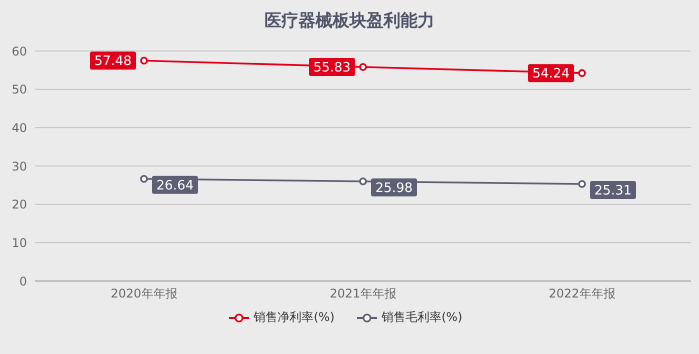 Image resolution: width=699 pixels, height=354 pixels. I want to click on y-tick-label: 60, so click(19, 51).